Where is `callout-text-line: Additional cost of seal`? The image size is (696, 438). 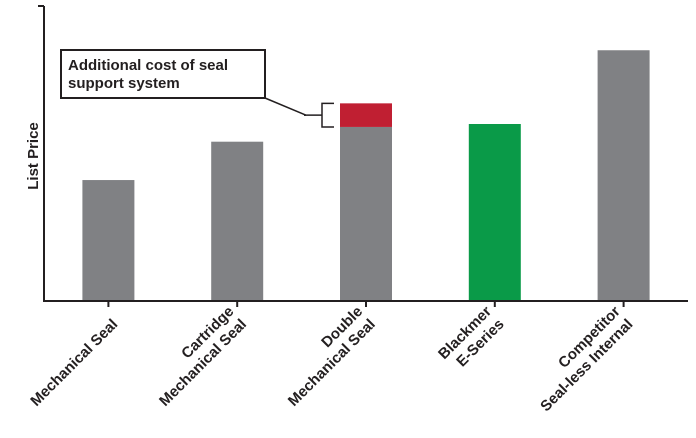
callout-text-line: Additional cost of seal is located at coordinates (148, 65).